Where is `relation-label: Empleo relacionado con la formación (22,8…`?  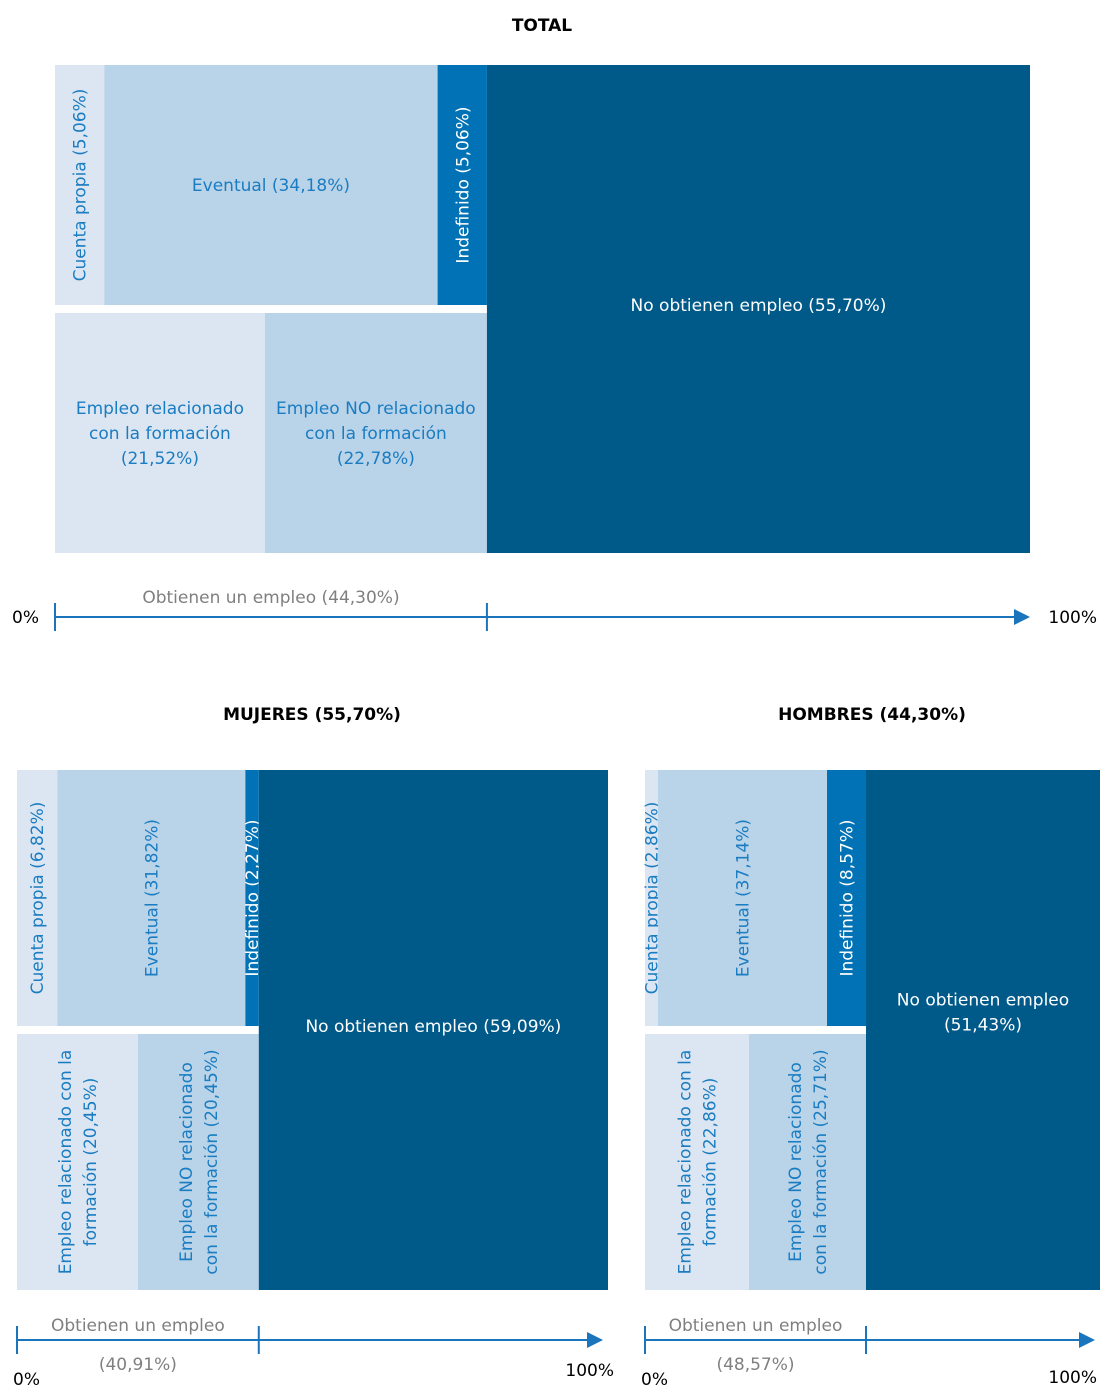 relation-label: Empleo relacionado con la formación (22,8… is located at coordinates (698, 1162).